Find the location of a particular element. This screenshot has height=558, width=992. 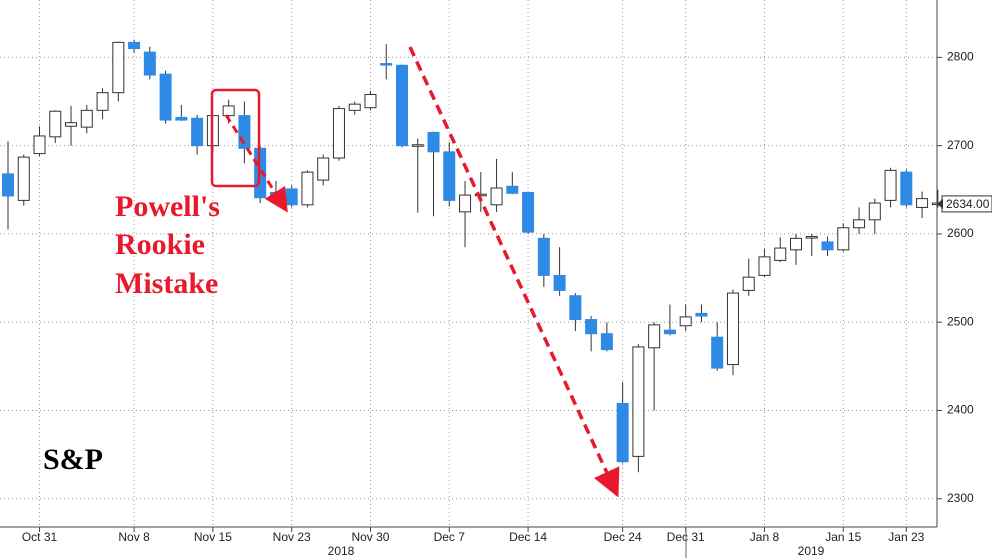

arrow is located at coordinates (256, 163).